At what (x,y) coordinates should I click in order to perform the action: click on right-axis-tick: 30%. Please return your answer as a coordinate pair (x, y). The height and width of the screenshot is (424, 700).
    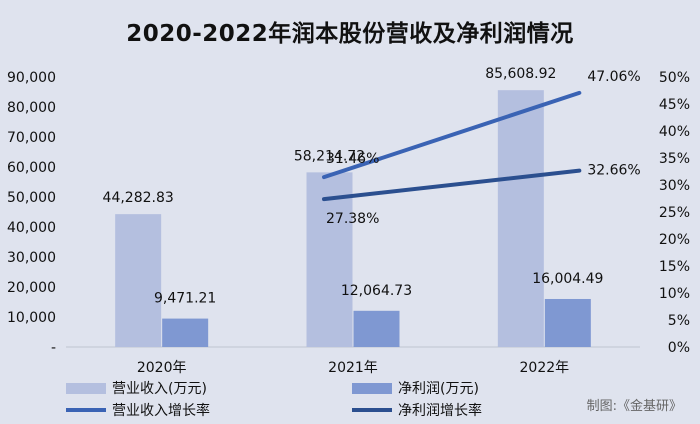
    Looking at the image, I should click on (674, 186).